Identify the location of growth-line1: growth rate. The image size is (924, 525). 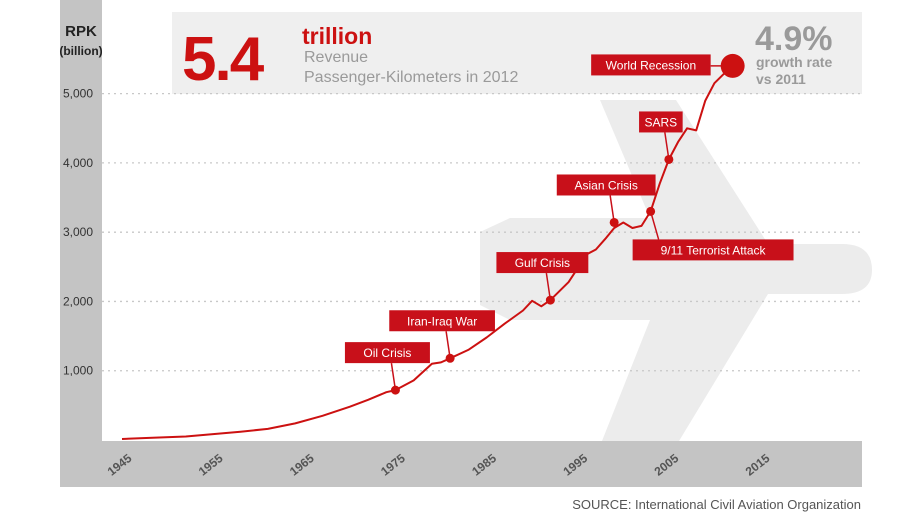
(794, 62).